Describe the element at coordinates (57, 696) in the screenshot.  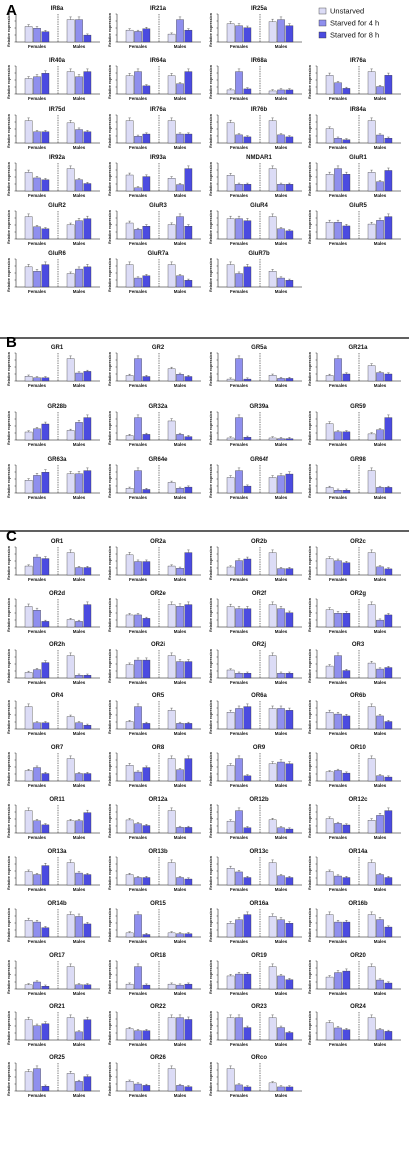
I see `panel-title: OR4` at that location.